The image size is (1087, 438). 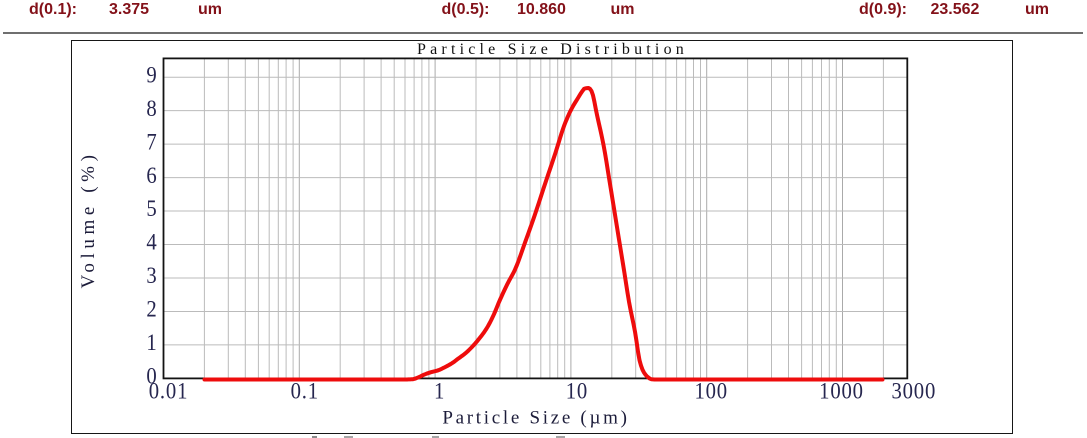 What do you see at coordinates (88, 220) in the screenshot?
I see `svg-text: Volume (%)` at bounding box center [88, 220].